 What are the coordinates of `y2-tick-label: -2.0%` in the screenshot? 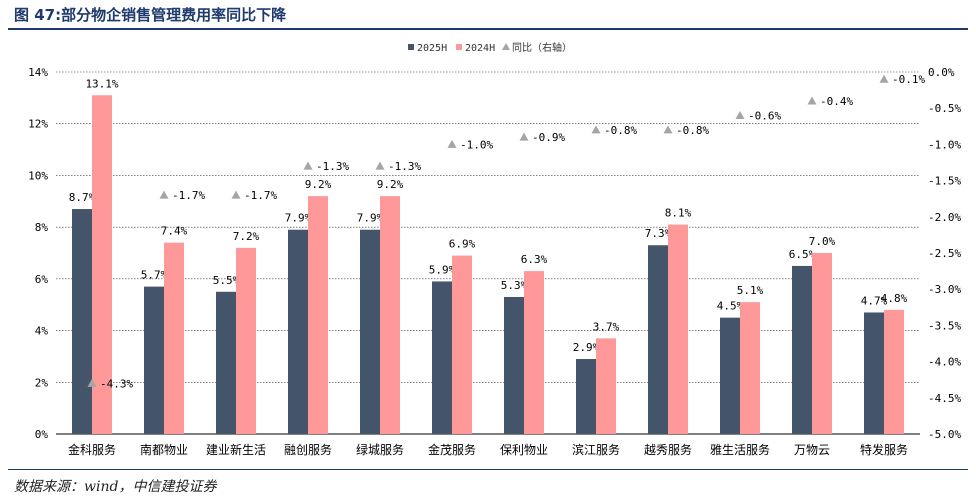 It's located at (944, 217).